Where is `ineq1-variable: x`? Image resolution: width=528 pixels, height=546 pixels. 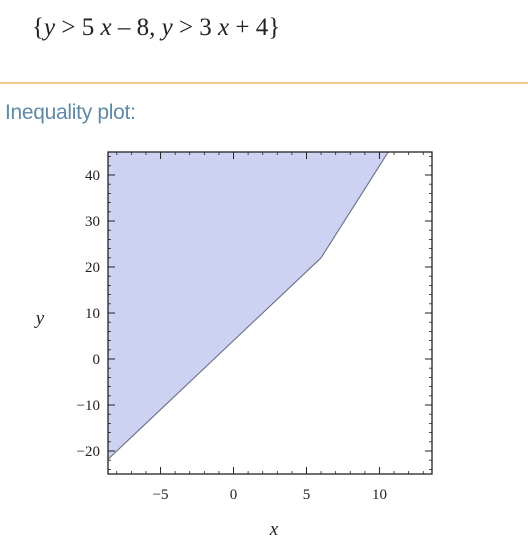 ineq1-variable: x is located at coordinates (106, 27).